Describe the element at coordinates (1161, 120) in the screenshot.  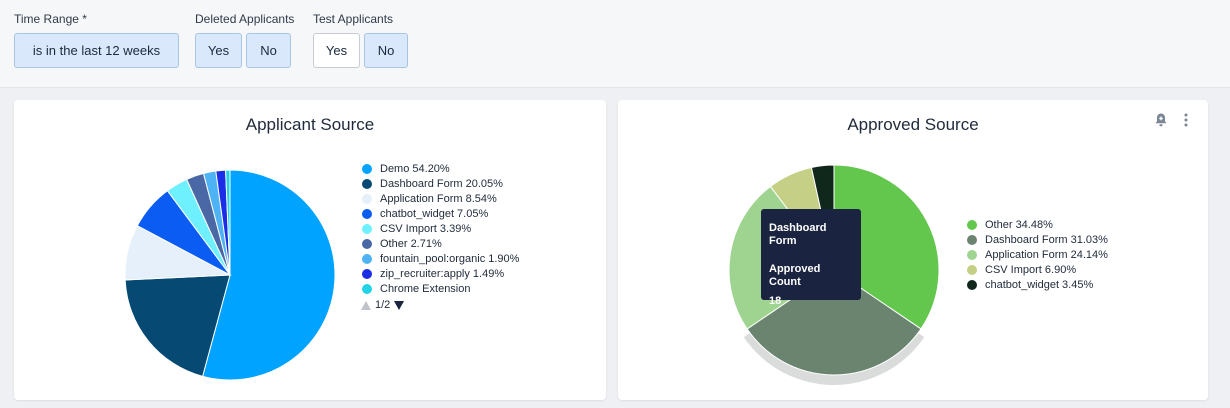
I see `alert-bell-icon` at that location.